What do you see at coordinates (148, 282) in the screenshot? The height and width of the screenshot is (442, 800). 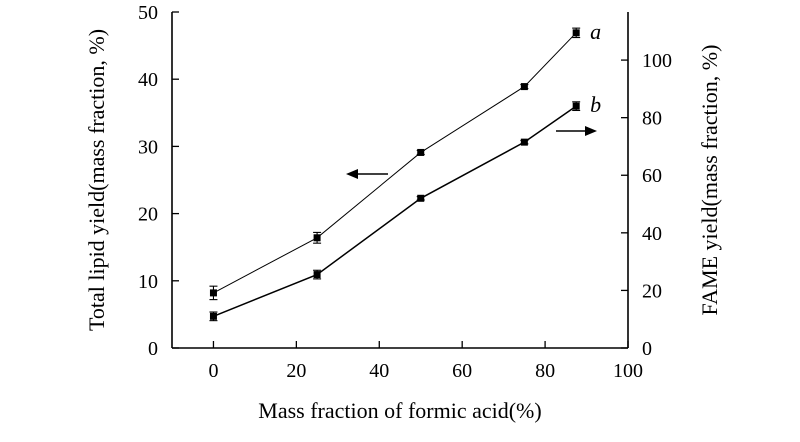 I see `y-left-tick-label: 10` at bounding box center [148, 282].